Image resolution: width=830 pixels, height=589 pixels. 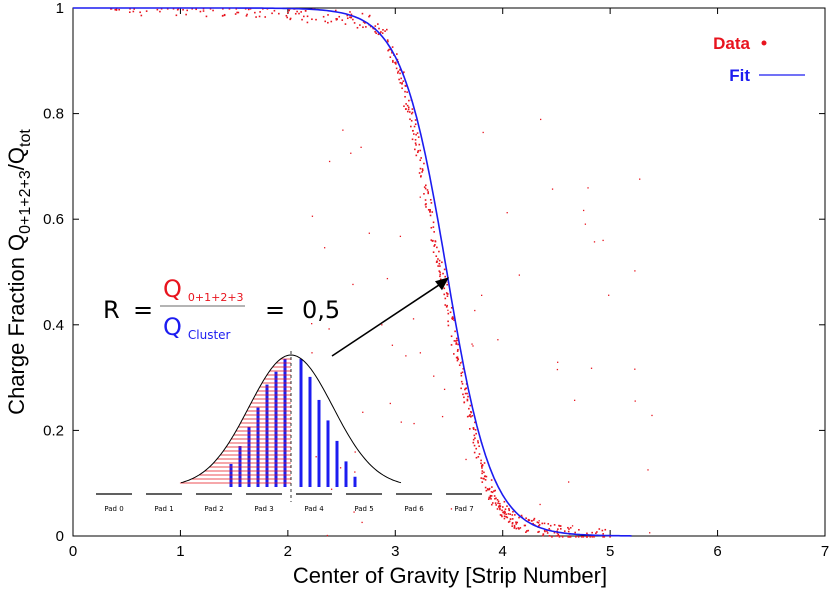 I want to click on x-tick-label: 3, so click(x=395, y=551).